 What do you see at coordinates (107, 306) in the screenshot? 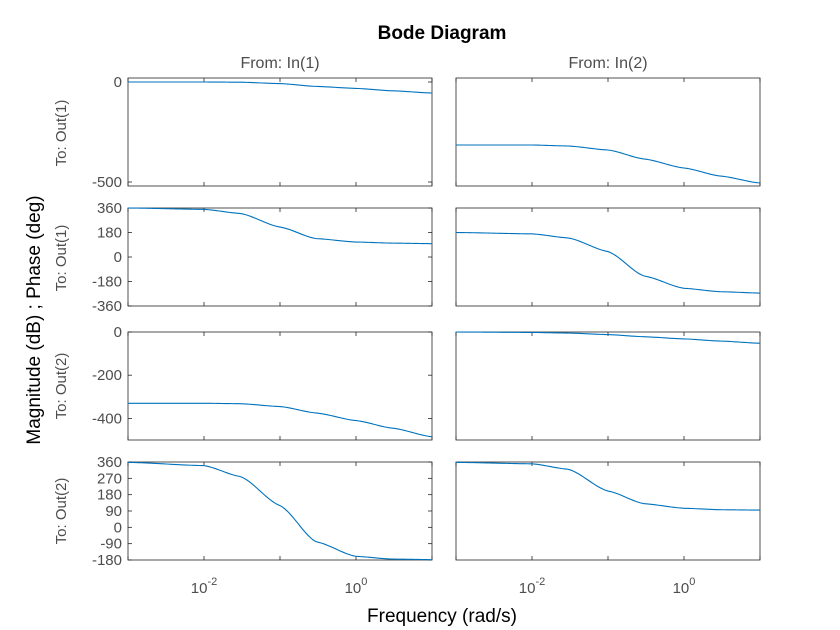
I see `y-tick-label: -360` at bounding box center [107, 306].